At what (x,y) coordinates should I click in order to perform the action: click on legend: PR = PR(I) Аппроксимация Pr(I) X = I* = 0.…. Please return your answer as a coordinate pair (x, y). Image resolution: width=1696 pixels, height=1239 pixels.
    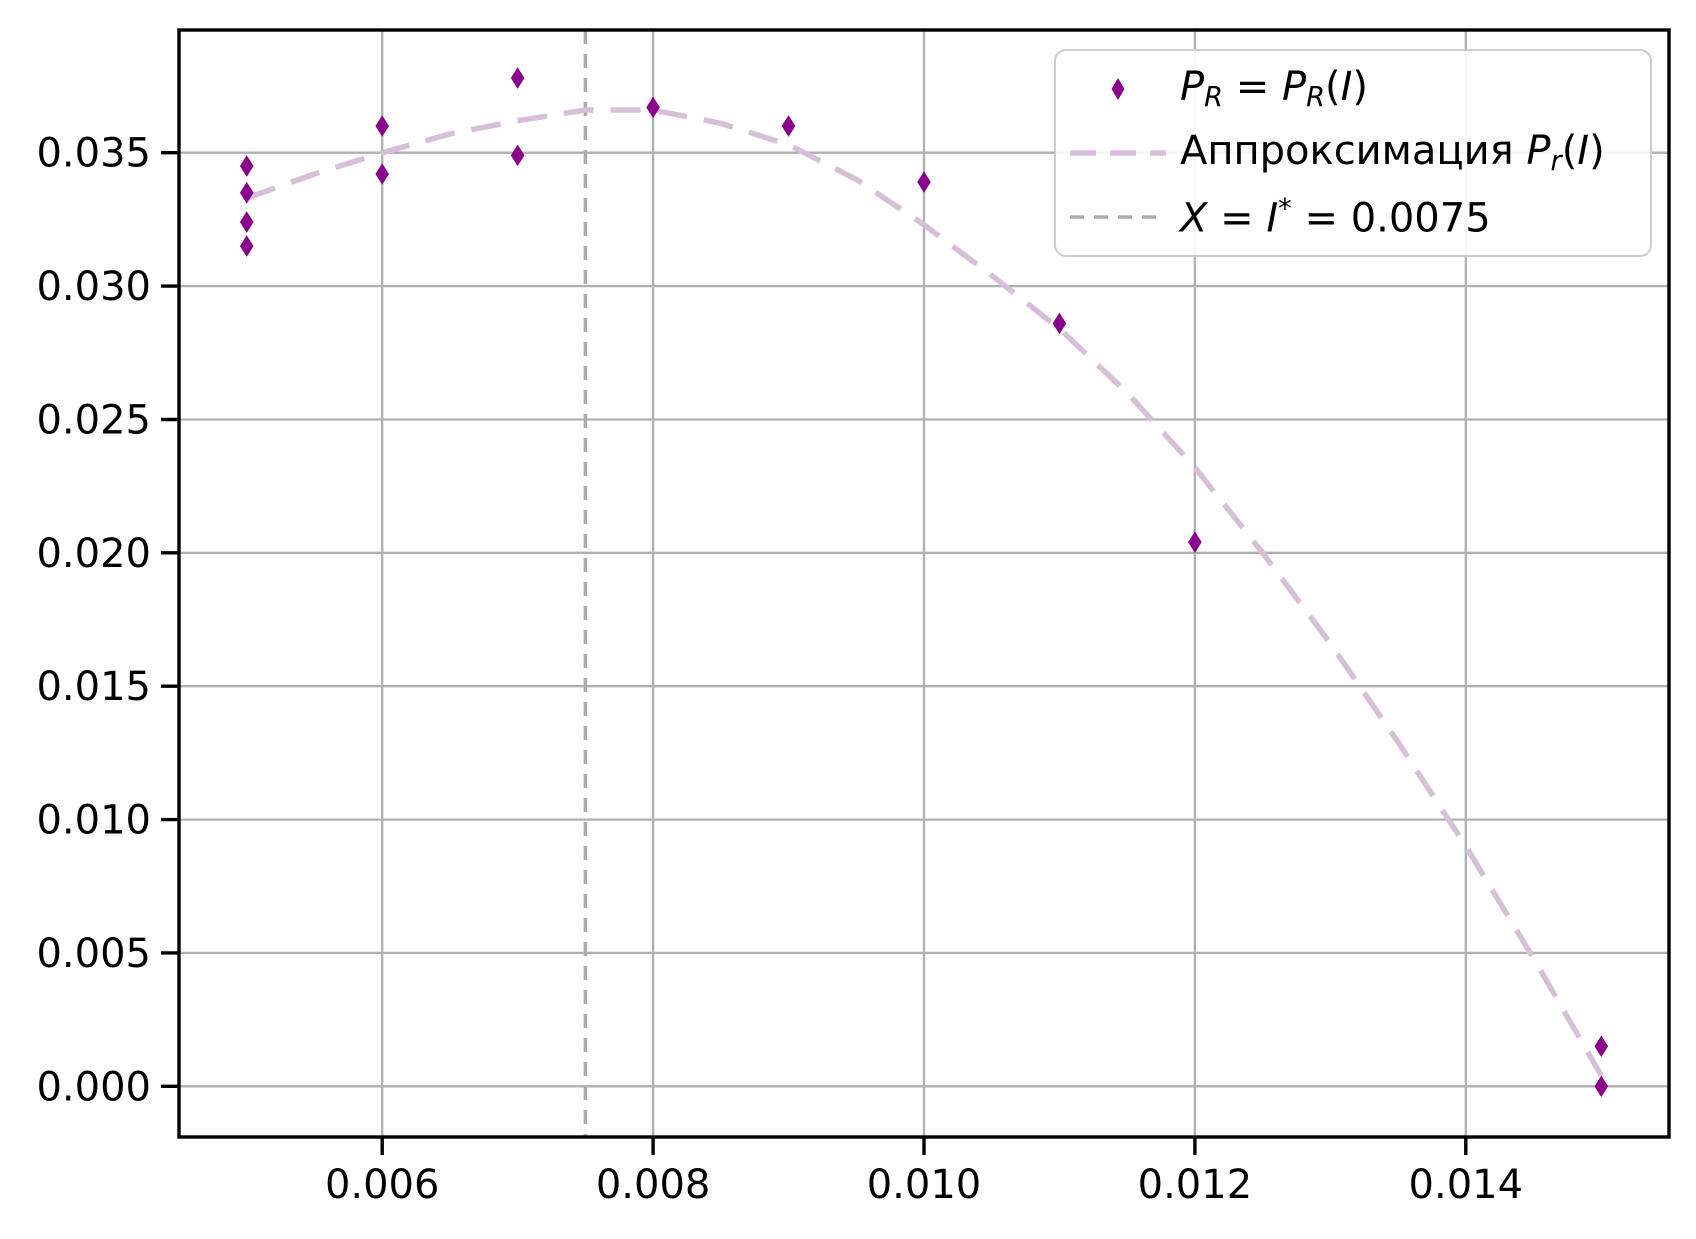
    Looking at the image, I should click on (1353, 153).